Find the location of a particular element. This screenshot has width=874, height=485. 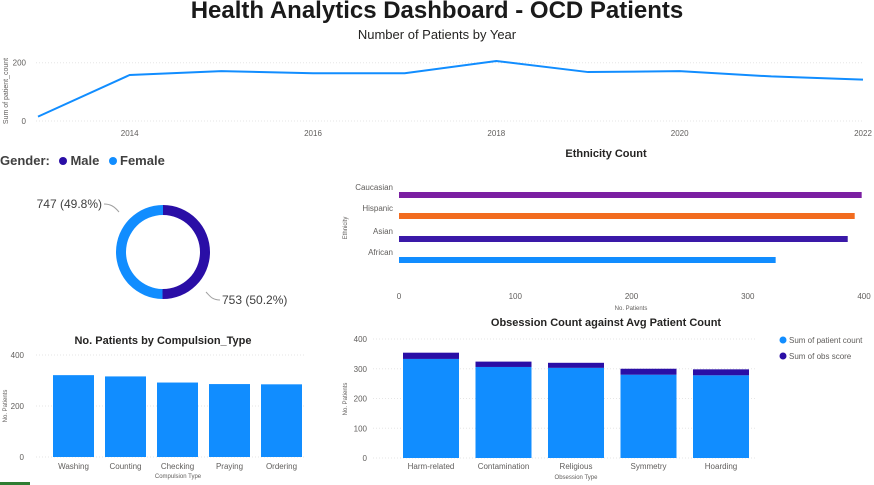

compulsion-y-tick: 400 is located at coordinates (18, 355).